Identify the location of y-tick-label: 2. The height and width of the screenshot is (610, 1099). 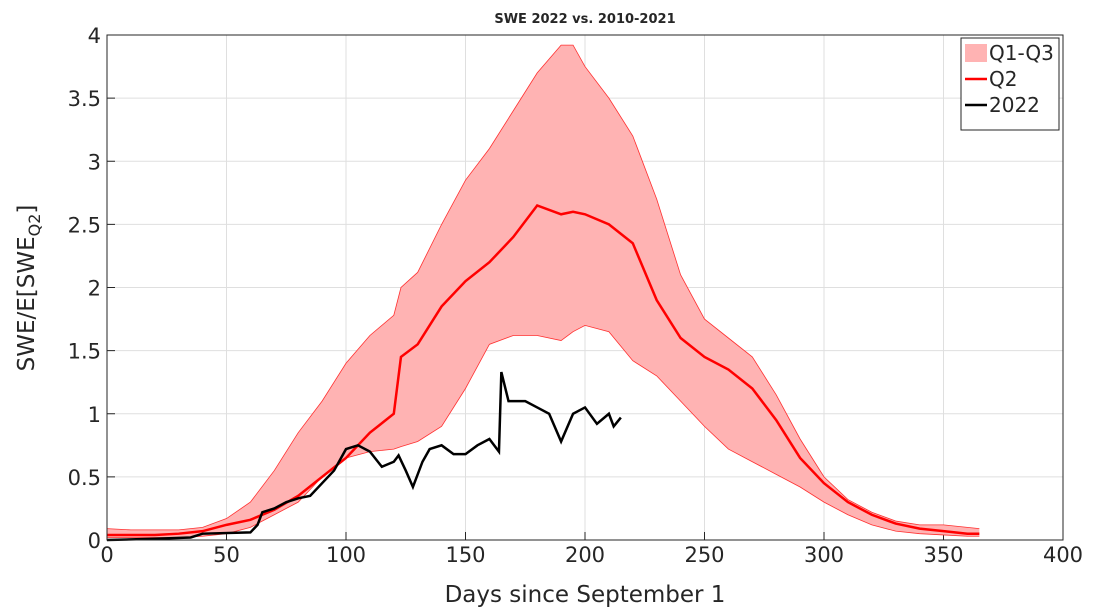
(94, 289).